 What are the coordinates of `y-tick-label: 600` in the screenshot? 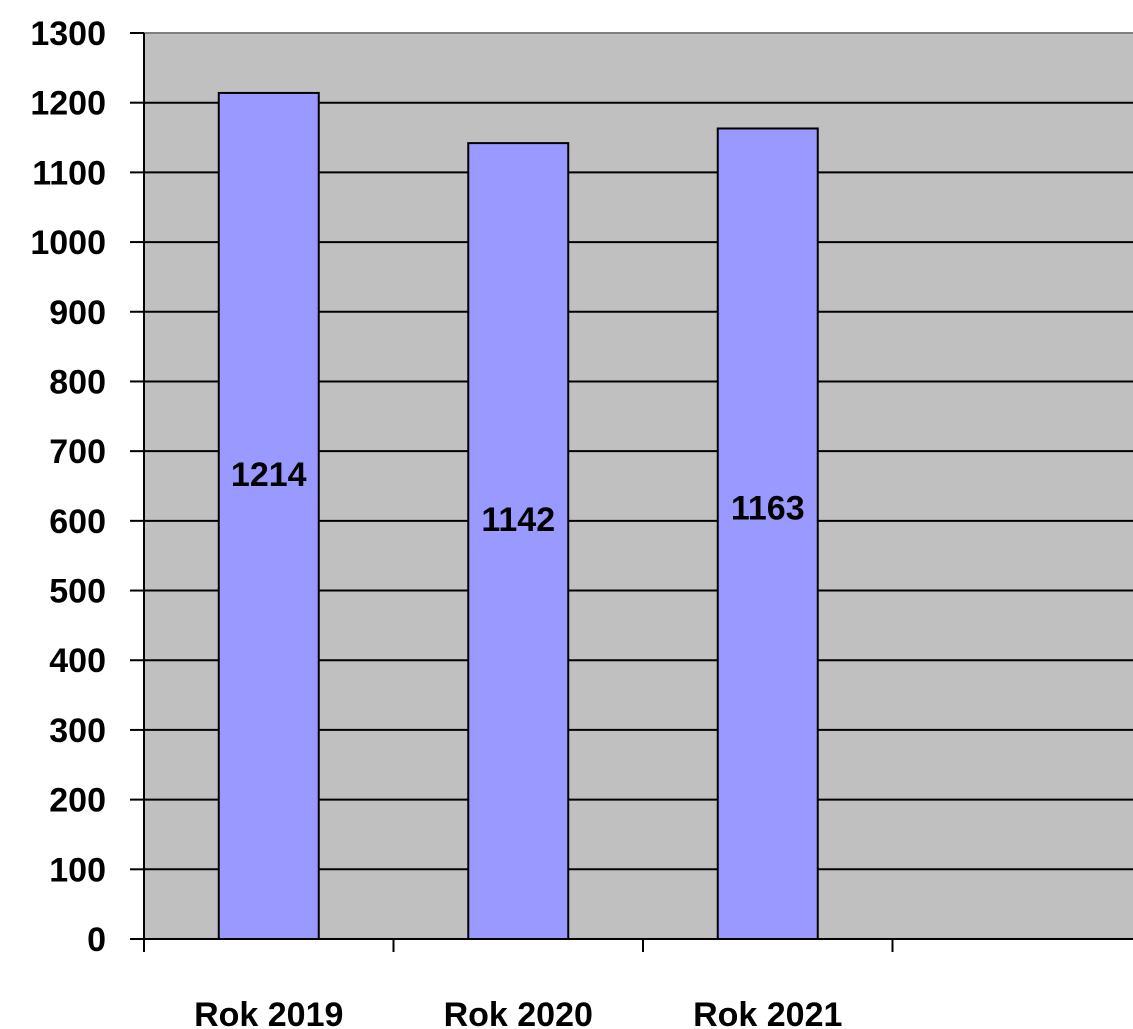 It's located at (77, 522).